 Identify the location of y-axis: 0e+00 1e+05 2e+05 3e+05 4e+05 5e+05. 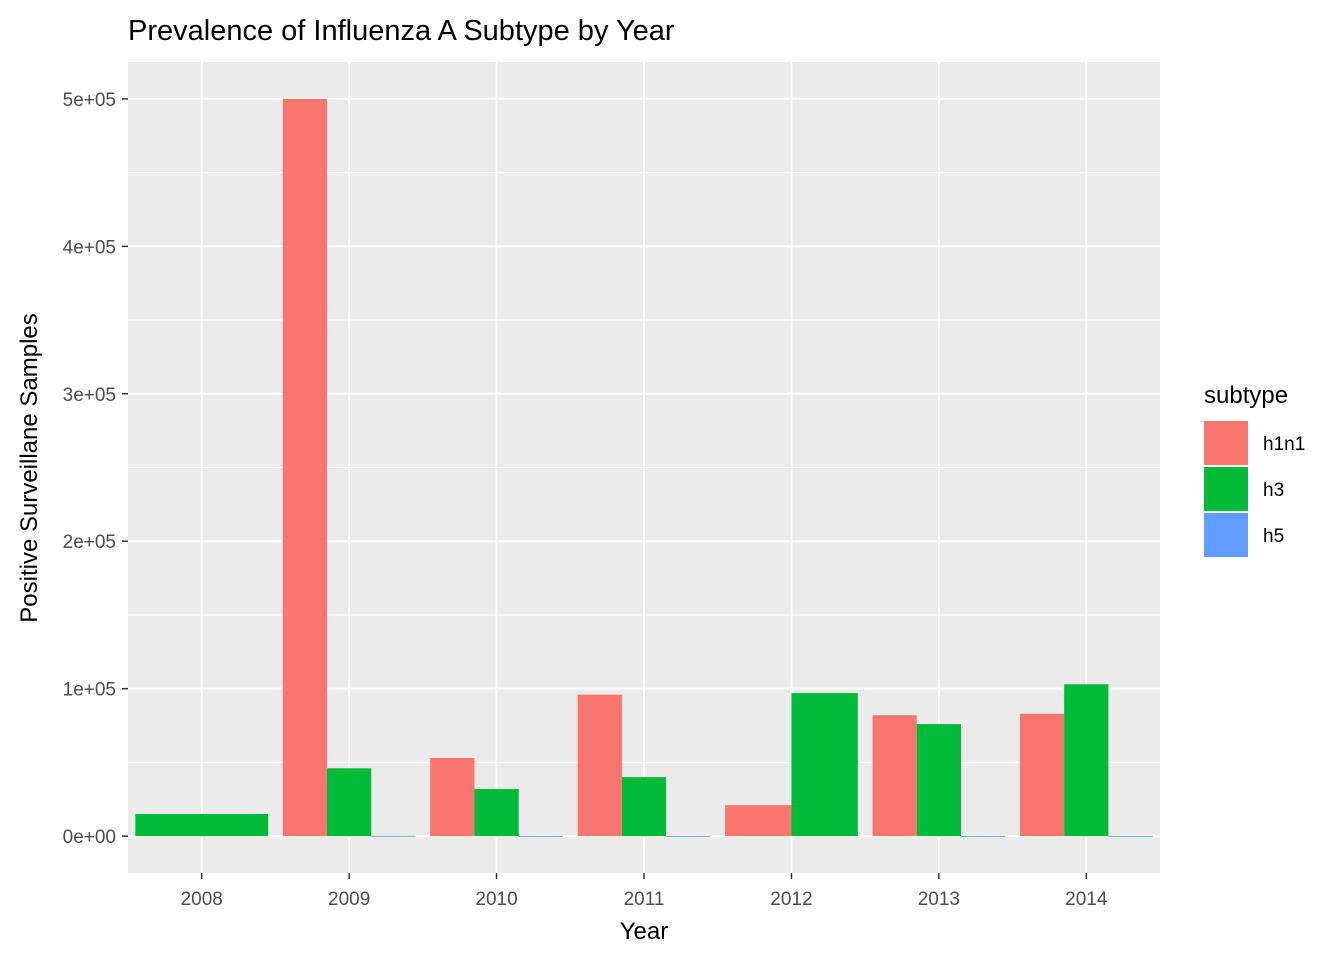
(95, 469).